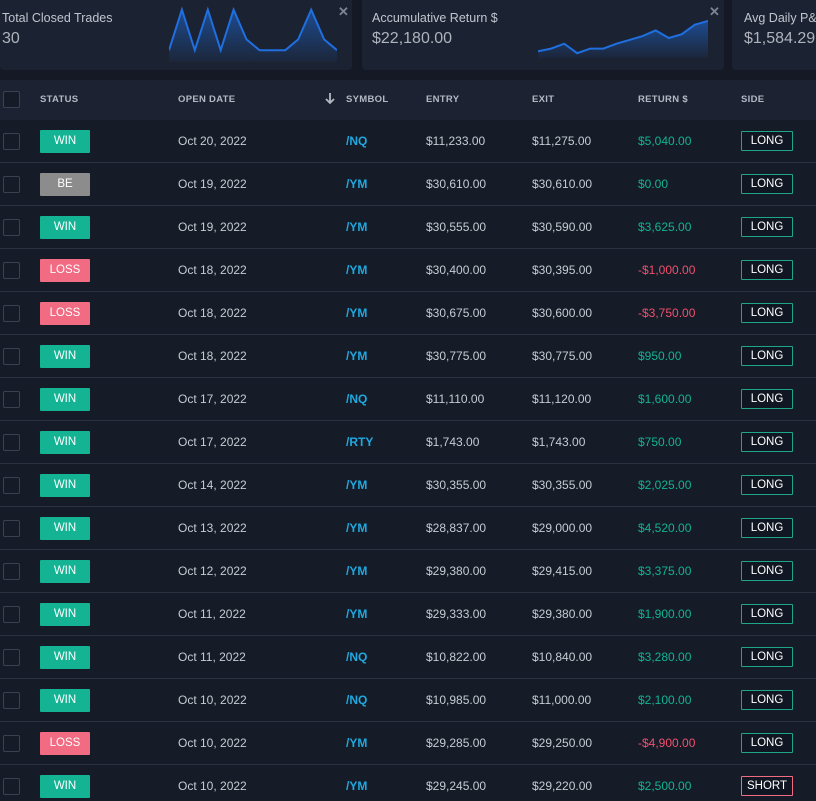 The width and height of the screenshot is (816, 801). What do you see at coordinates (562, 313) in the screenshot?
I see `exit-cell: $30,600.00` at bounding box center [562, 313].